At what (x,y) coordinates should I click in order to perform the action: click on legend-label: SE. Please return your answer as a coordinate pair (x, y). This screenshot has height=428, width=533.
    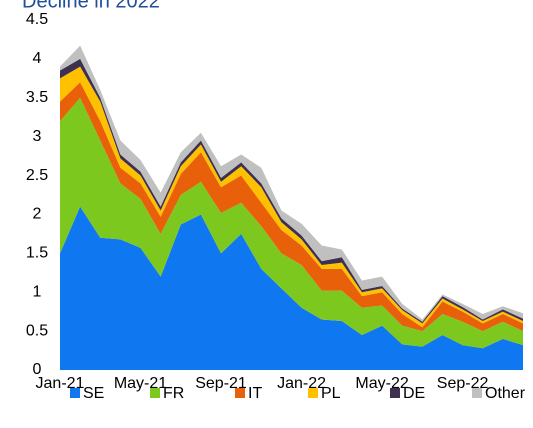
    Looking at the image, I should click on (93, 393).